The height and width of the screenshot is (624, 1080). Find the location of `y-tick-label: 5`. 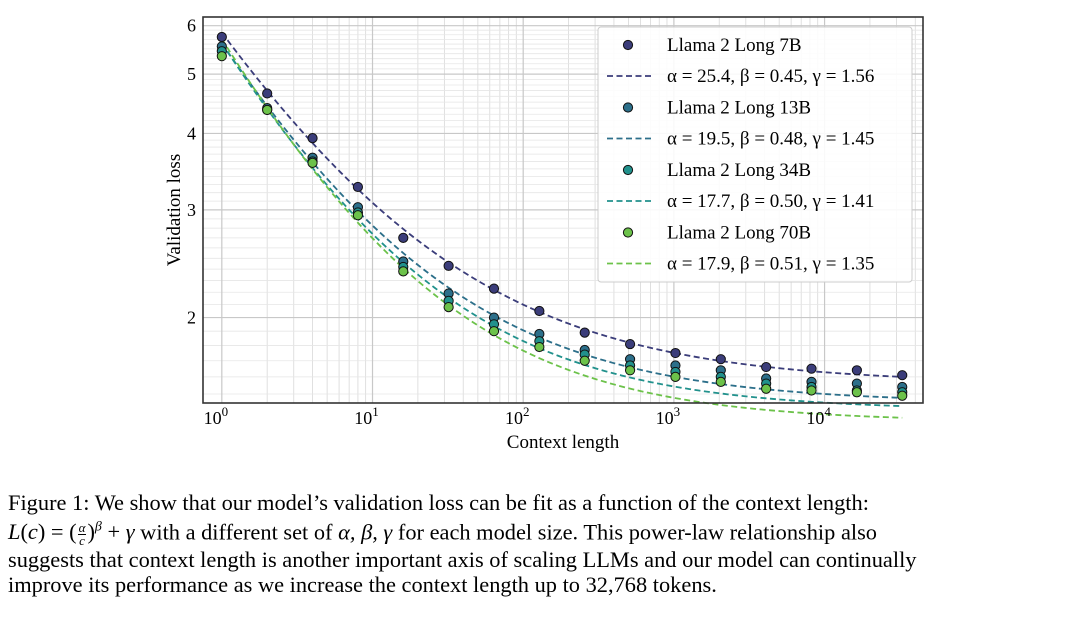

y-tick-label: 5 is located at coordinates (191, 74).